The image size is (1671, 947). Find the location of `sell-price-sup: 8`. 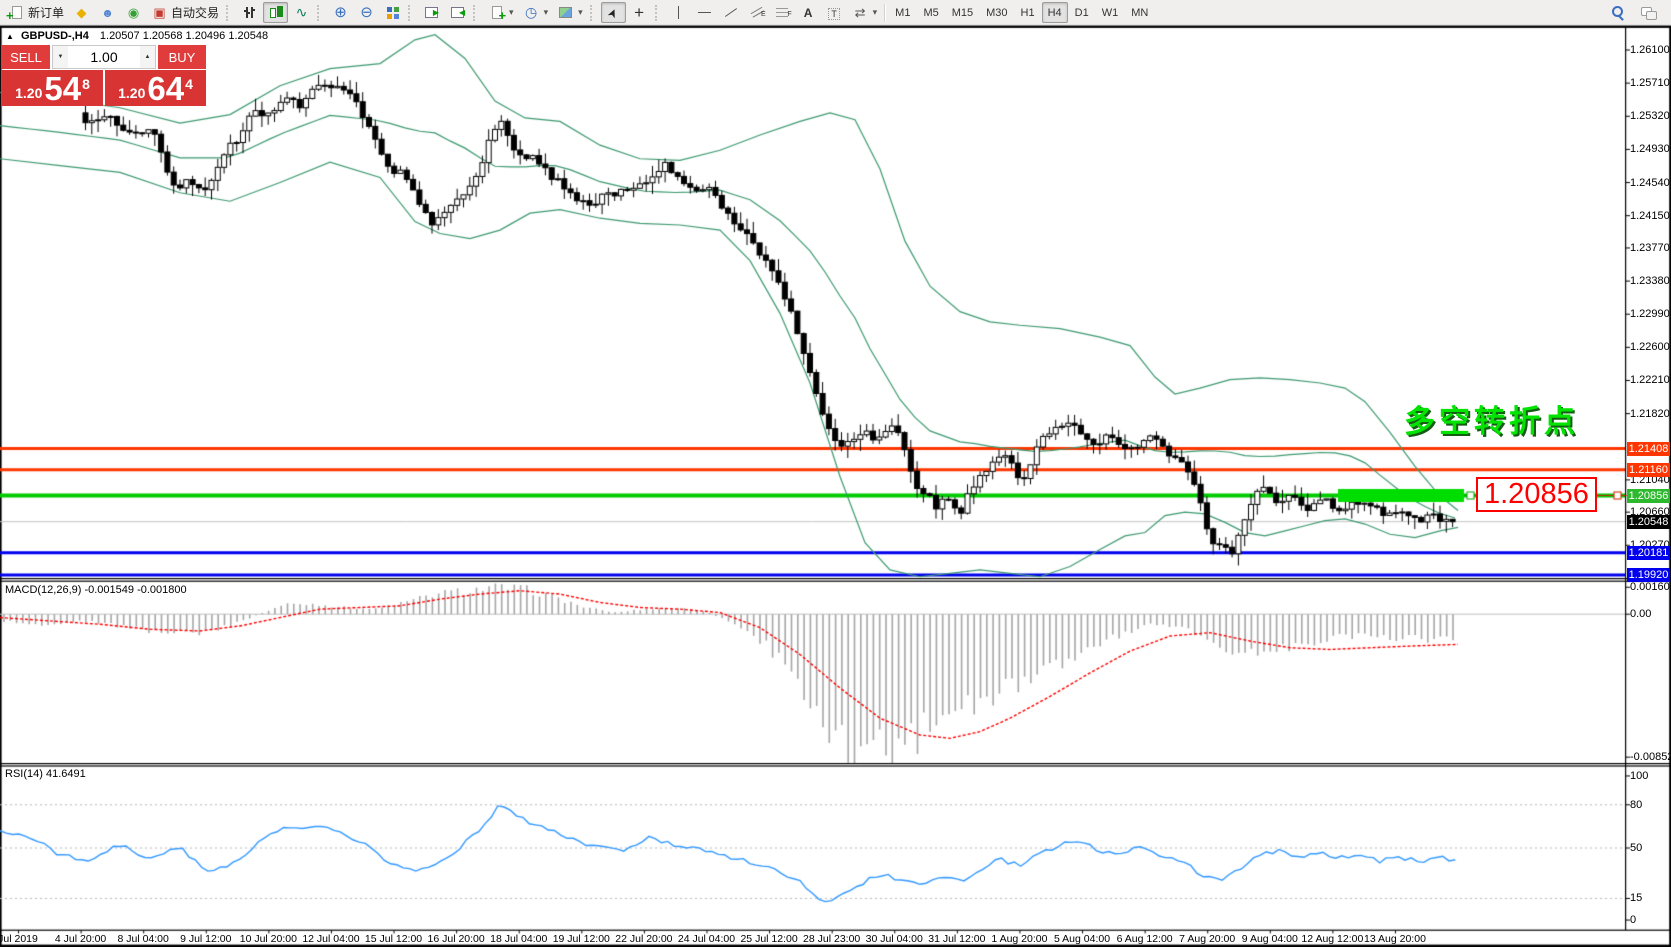

sell-price-sup: 8 is located at coordinates (86, 84).